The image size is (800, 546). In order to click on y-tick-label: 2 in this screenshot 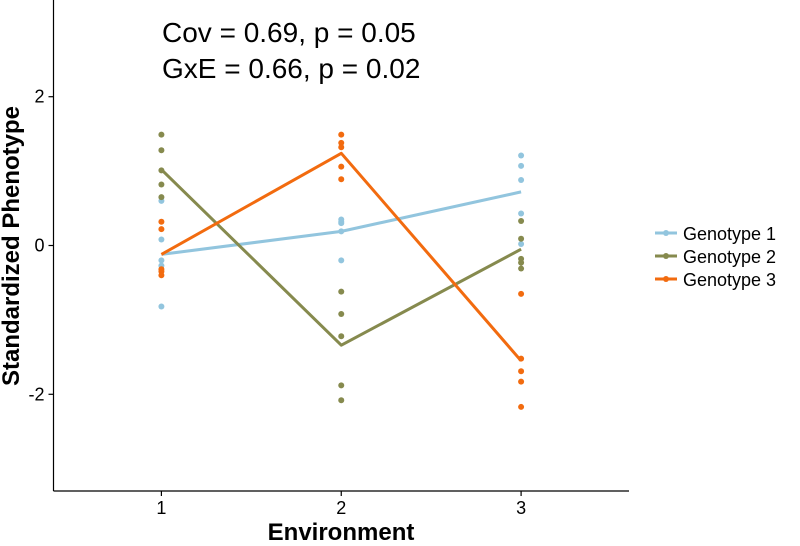, I will do `click(39, 97)`.